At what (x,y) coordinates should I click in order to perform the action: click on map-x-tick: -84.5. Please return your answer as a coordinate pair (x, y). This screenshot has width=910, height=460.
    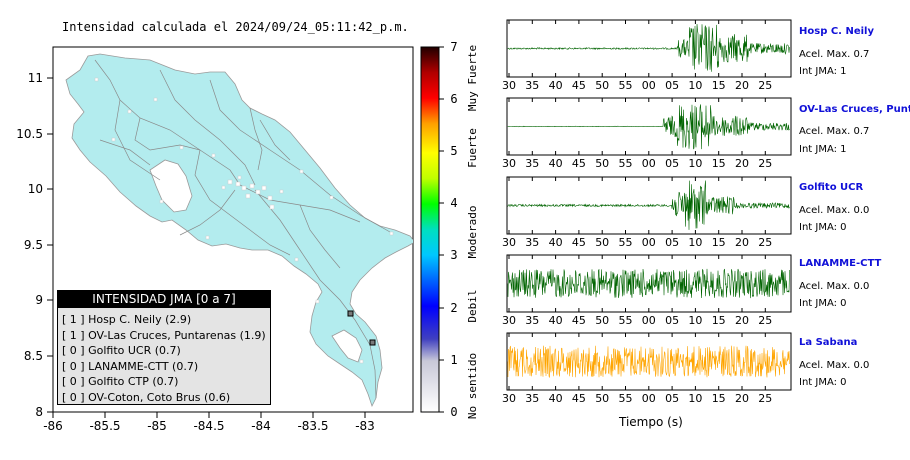
    Looking at the image, I should click on (208, 426).